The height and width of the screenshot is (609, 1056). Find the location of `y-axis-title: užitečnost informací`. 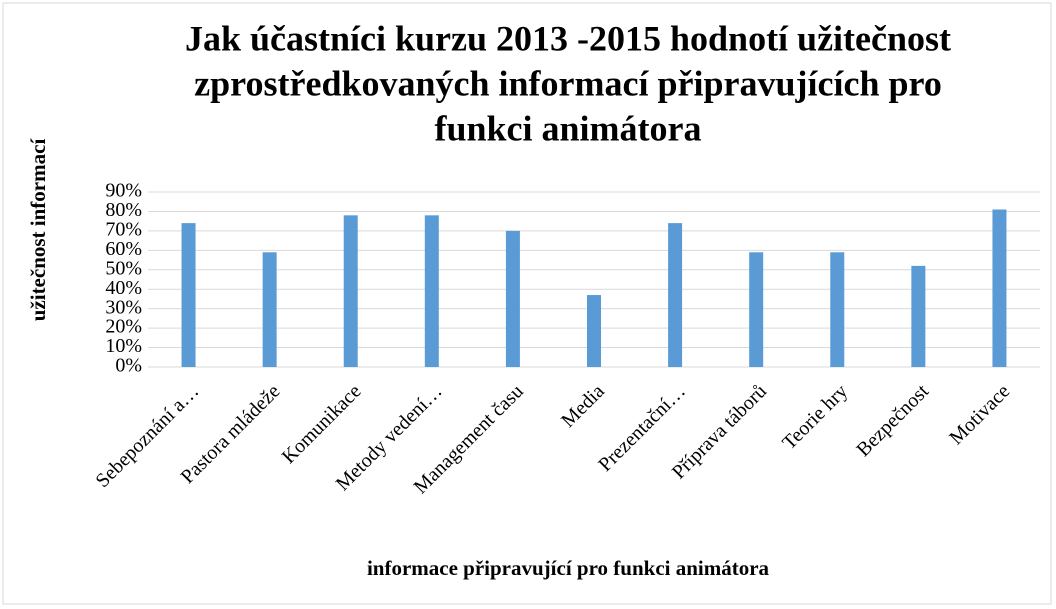

y-axis-title: užitečnost informací is located at coordinates (38, 230).